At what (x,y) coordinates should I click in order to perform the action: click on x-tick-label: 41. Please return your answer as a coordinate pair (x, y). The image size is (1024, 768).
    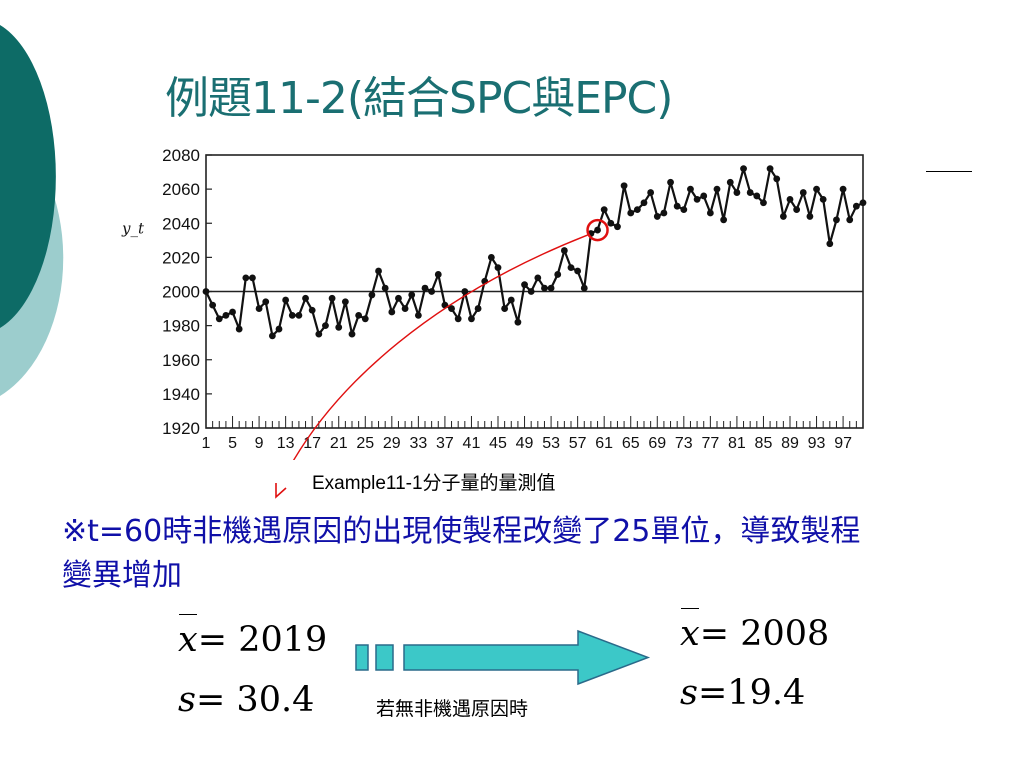
    Looking at the image, I should click on (472, 443).